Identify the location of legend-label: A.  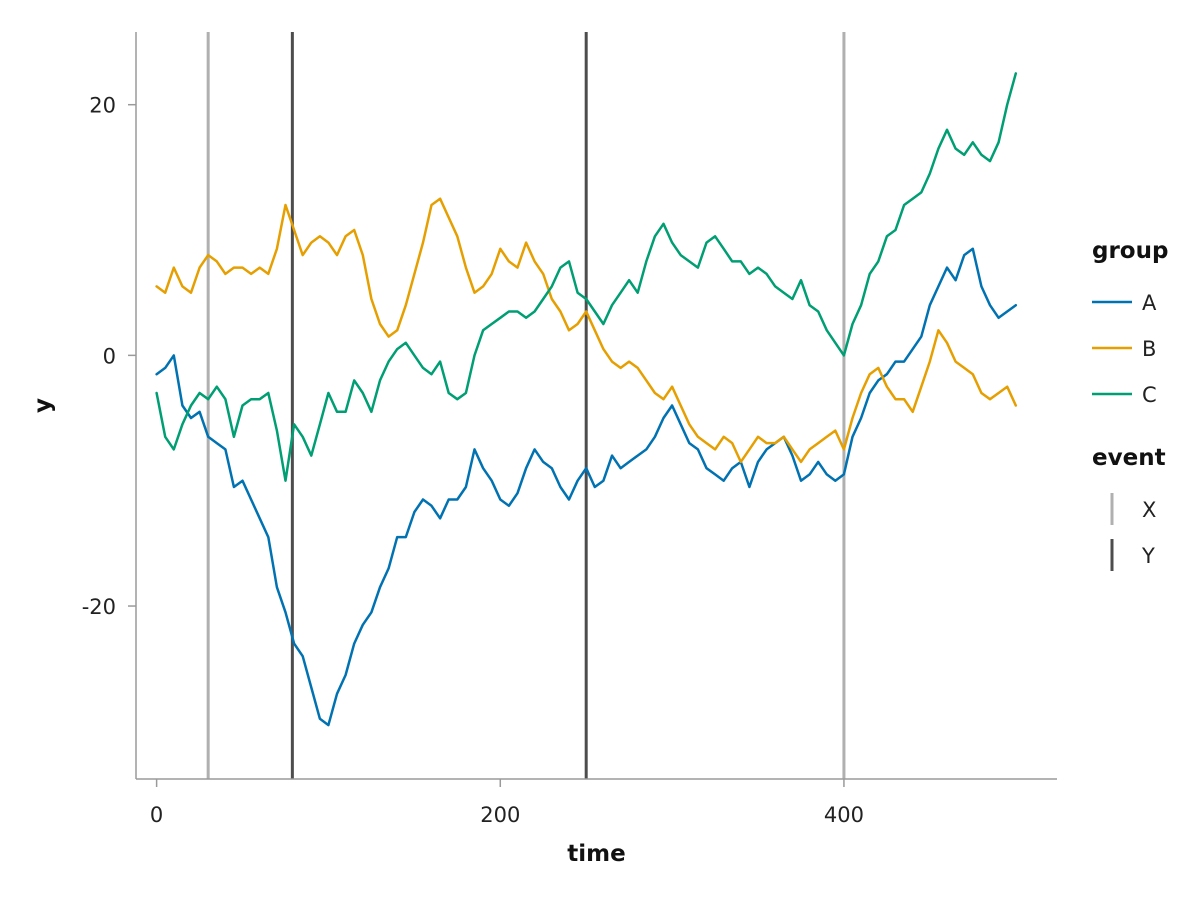
(1149, 303).